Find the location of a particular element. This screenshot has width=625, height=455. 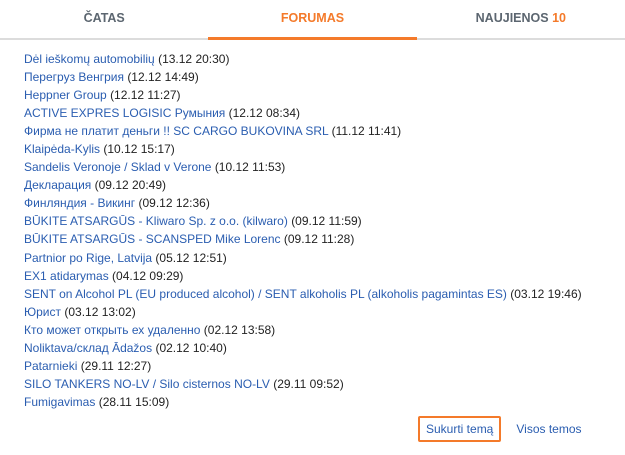

topic-date: (05.12 12:51) is located at coordinates (191, 257).